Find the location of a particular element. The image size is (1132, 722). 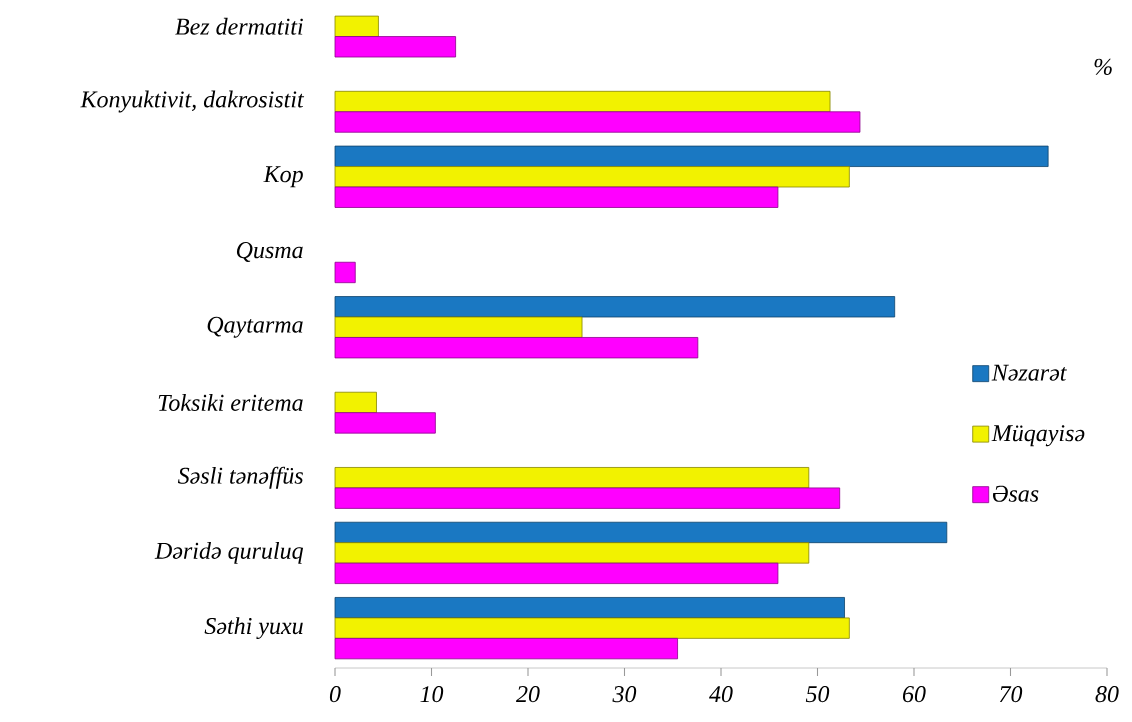

y-tick-label: Dəridə quruluq is located at coordinates (229, 553).